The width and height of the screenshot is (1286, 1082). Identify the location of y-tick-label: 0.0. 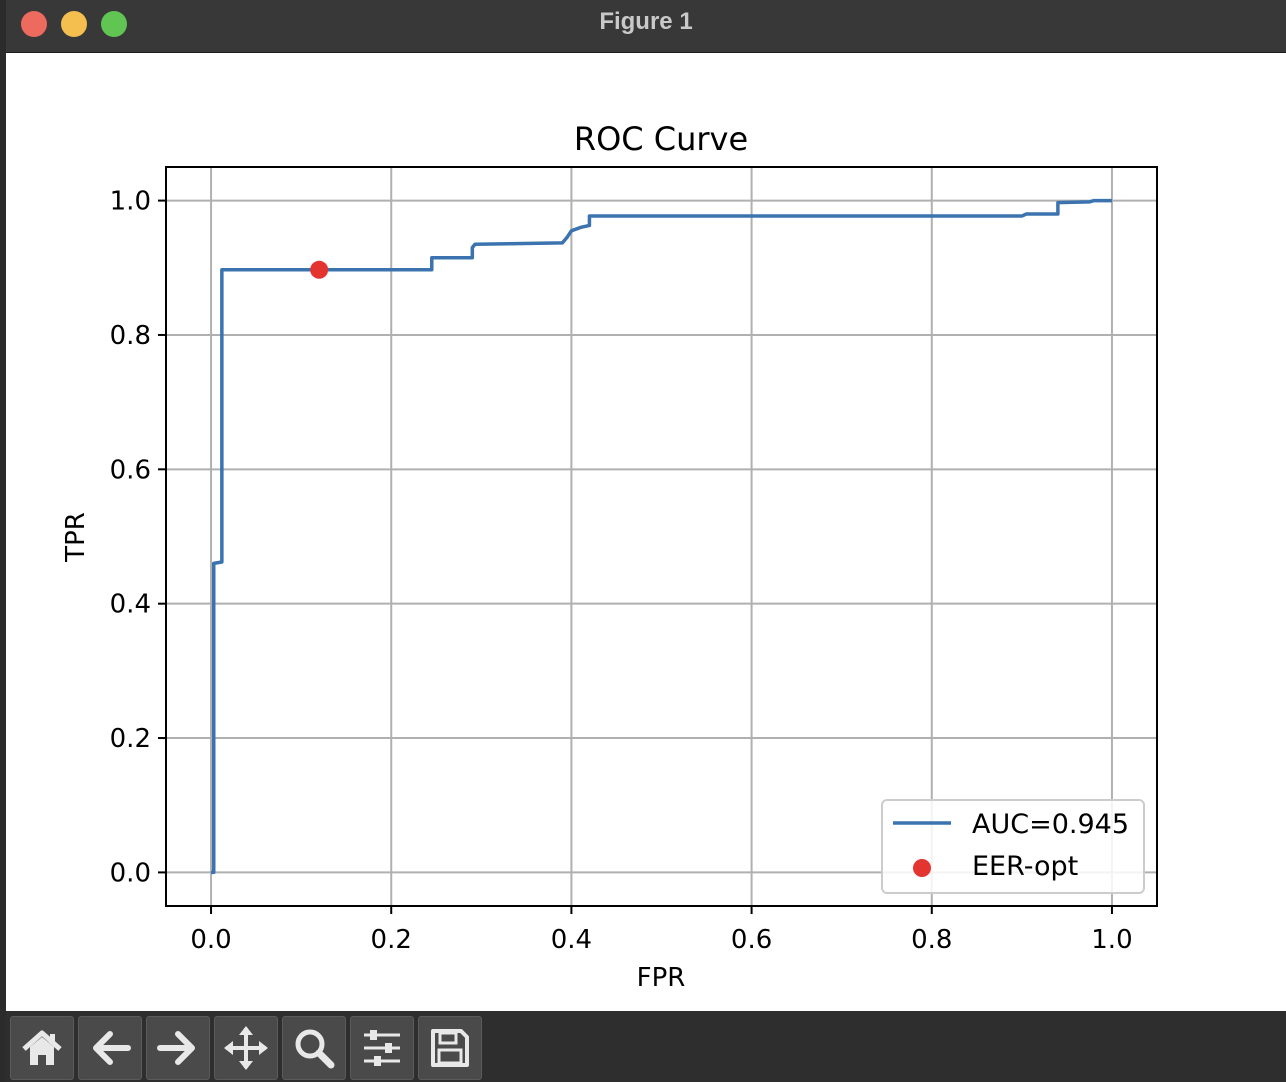
(130, 873).